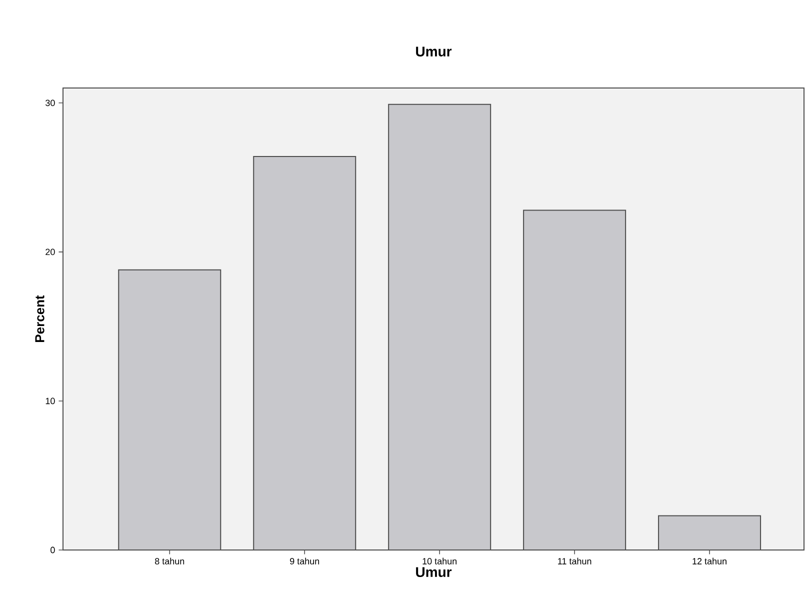 The width and height of the screenshot is (806, 608). I want to click on y-tick-label: 10, so click(50, 401).